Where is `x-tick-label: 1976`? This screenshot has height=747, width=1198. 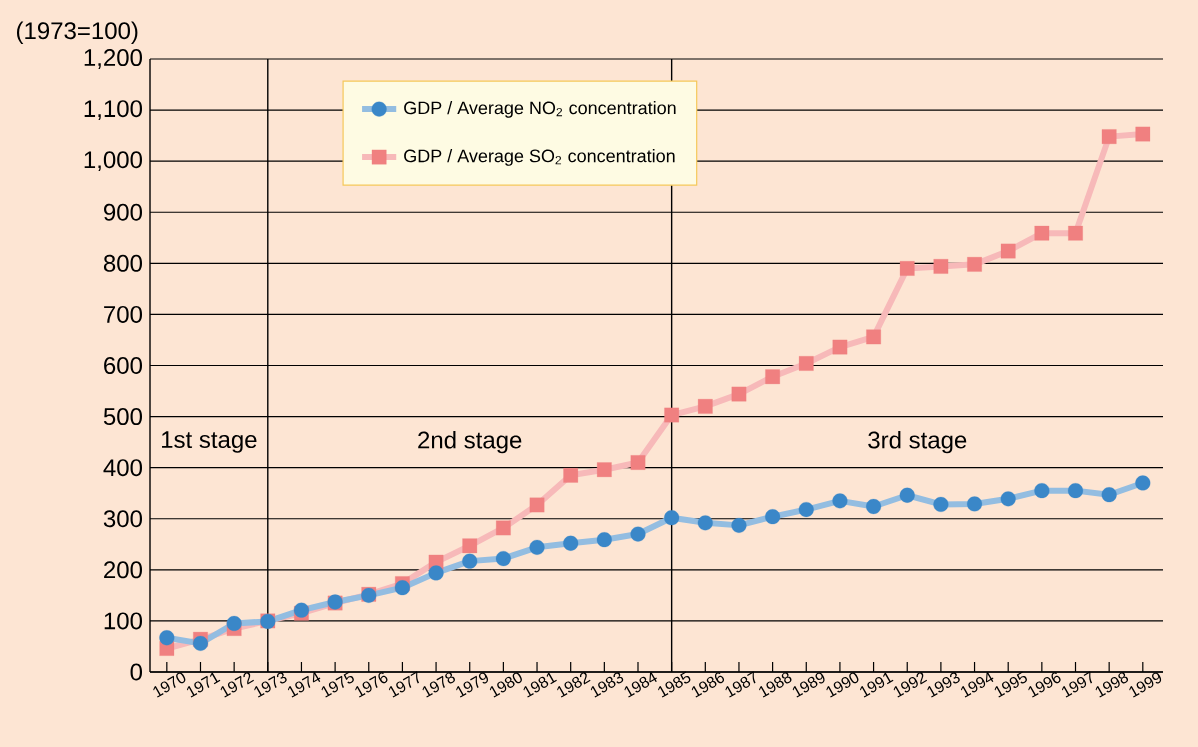
x-tick-label: 1976 is located at coordinates (371, 685).